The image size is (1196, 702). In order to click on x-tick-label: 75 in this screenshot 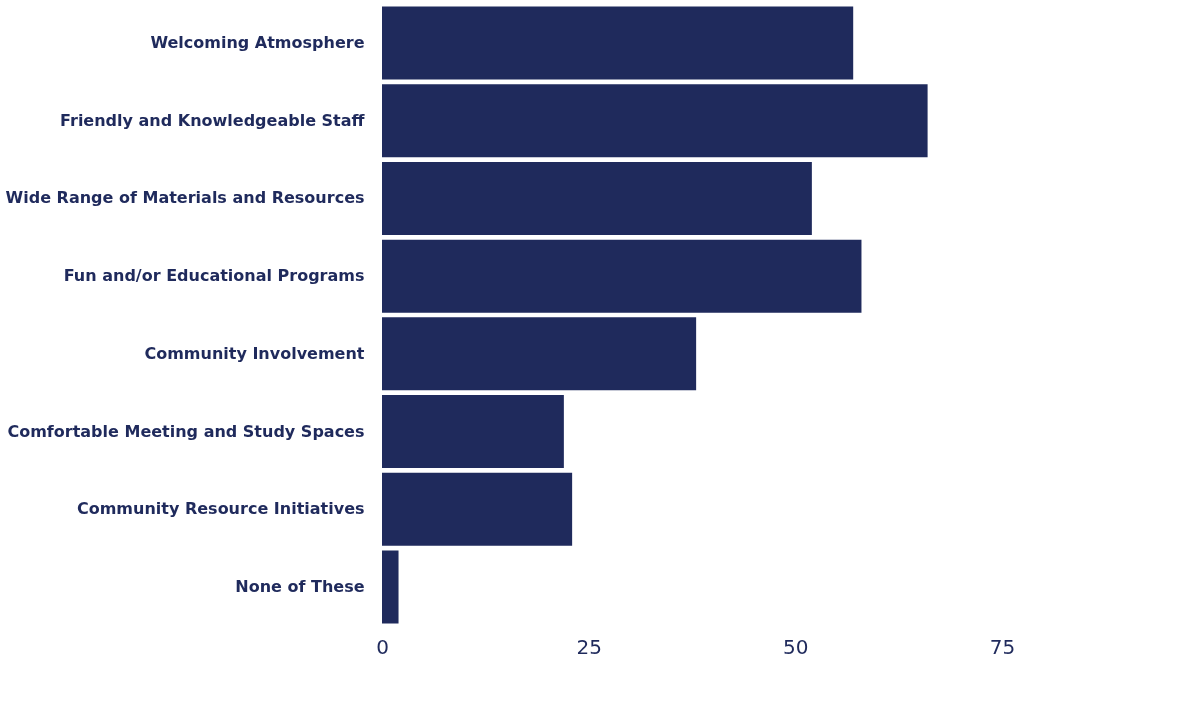, I will do `click(1002, 646)`.